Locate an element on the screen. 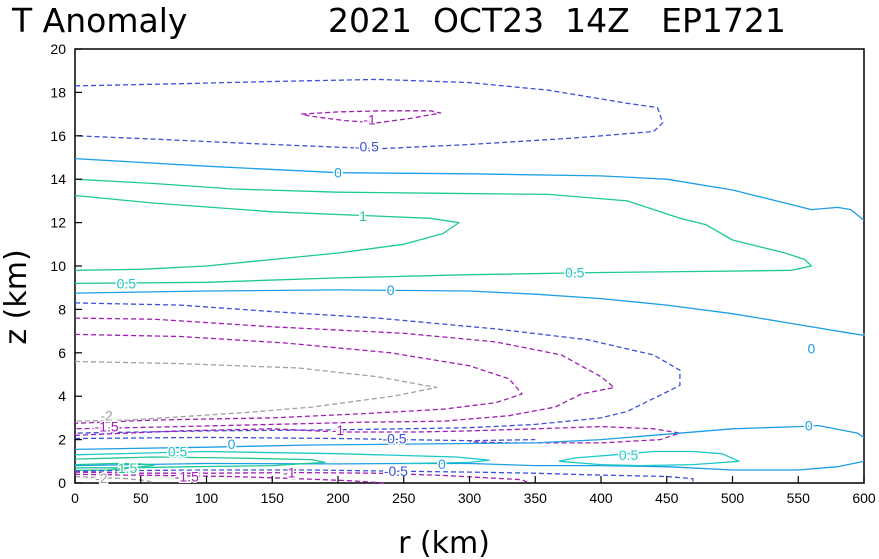  contour-line-level--1-1 is located at coordinates (371, 117).